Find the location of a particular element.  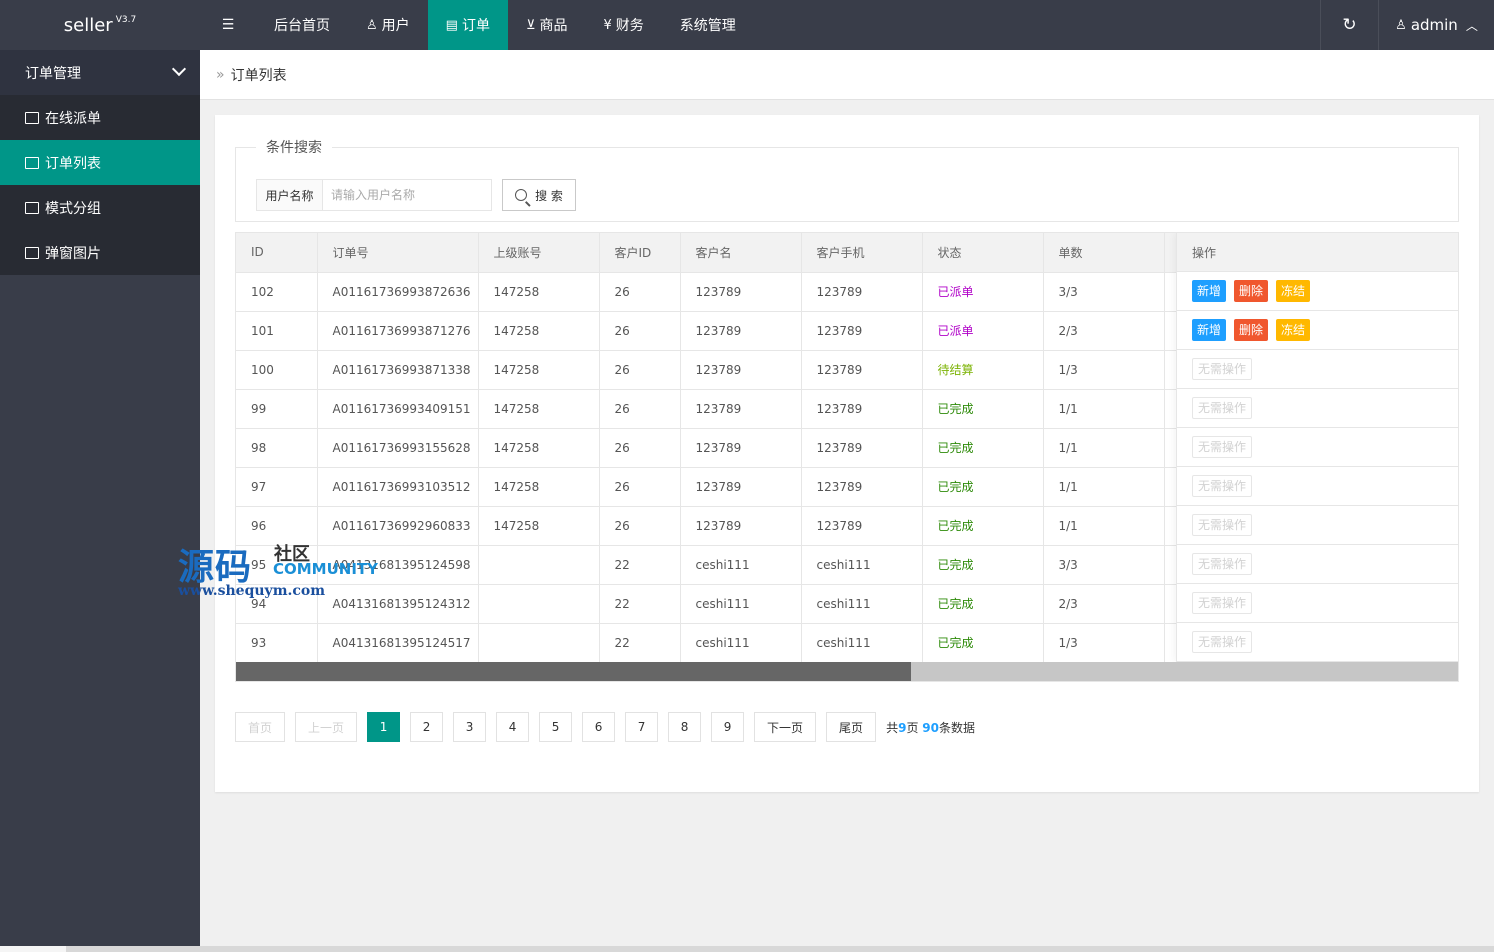

user-menu: ♙ admin ︿ is located at coordinates (1436, 25).